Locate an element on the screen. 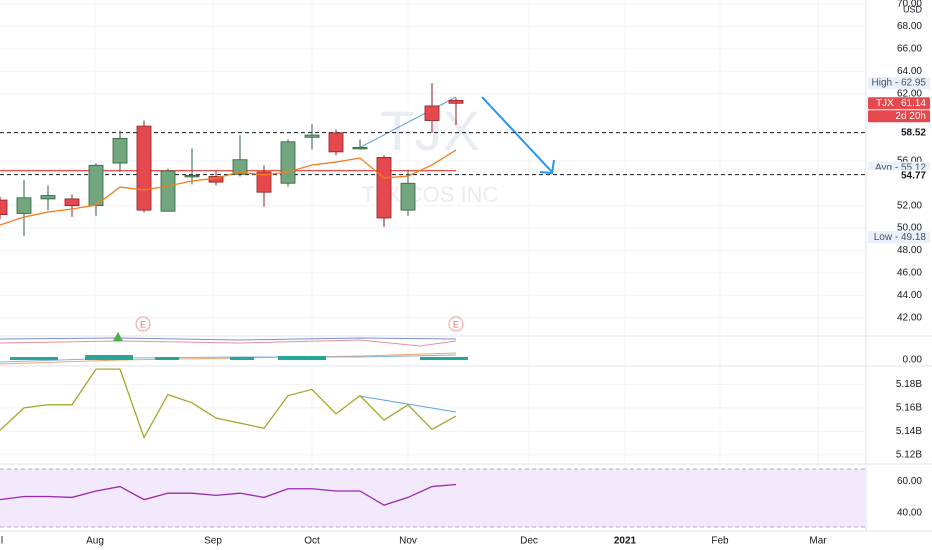 This screenshot has height=550, width=932. price-badge-symbol: TJX is located at coordinates (885, 103).